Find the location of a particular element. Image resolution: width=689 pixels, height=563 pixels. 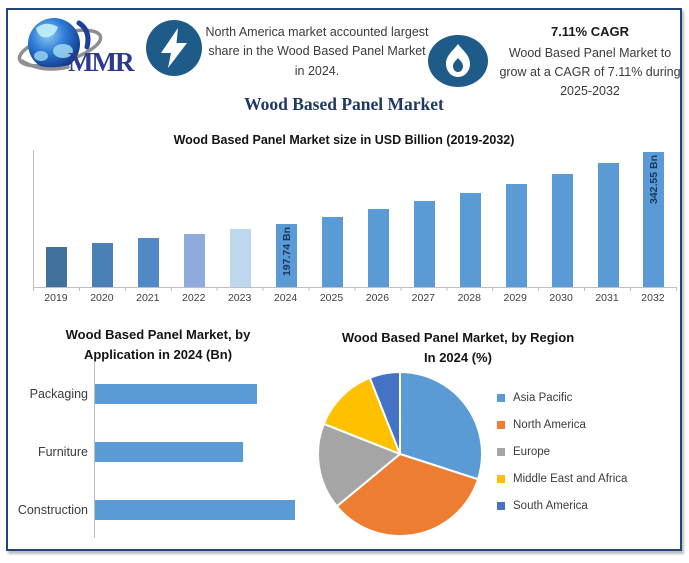

application-chart-title-line1: Wood Based Panel Market, by is located at coordinates (158, 334).